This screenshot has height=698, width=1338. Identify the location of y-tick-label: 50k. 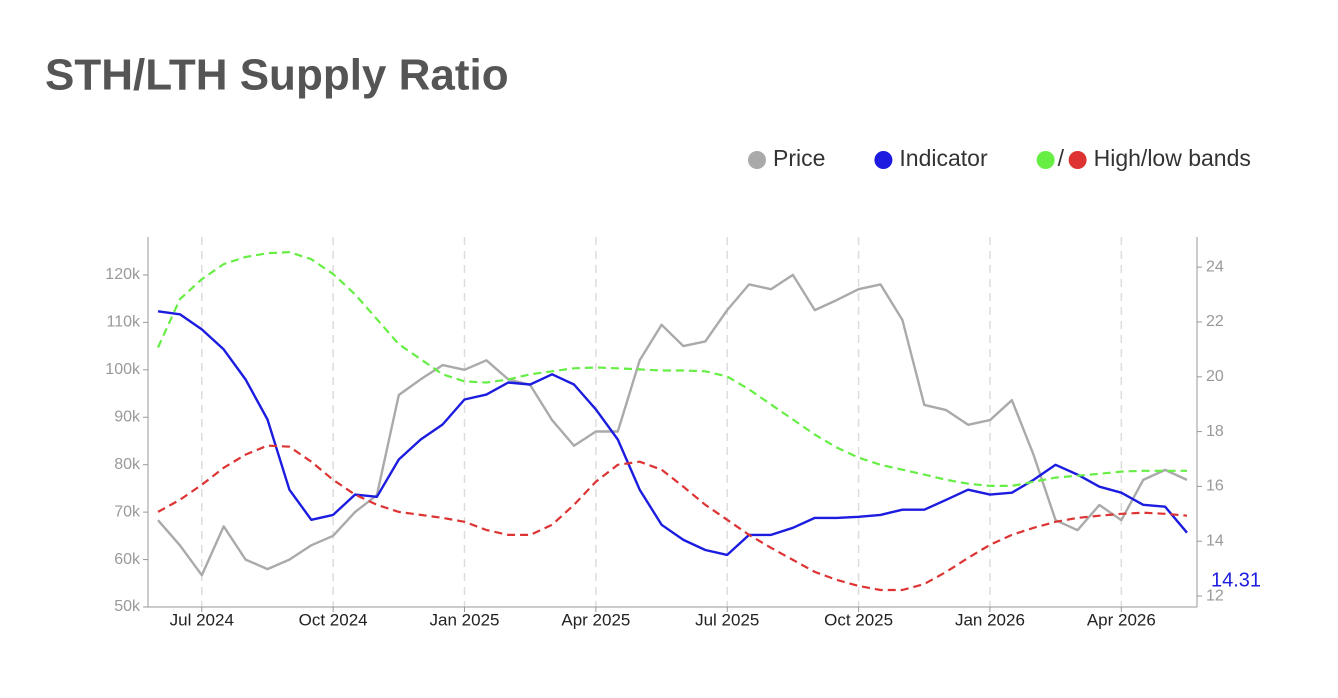
(127, 606).